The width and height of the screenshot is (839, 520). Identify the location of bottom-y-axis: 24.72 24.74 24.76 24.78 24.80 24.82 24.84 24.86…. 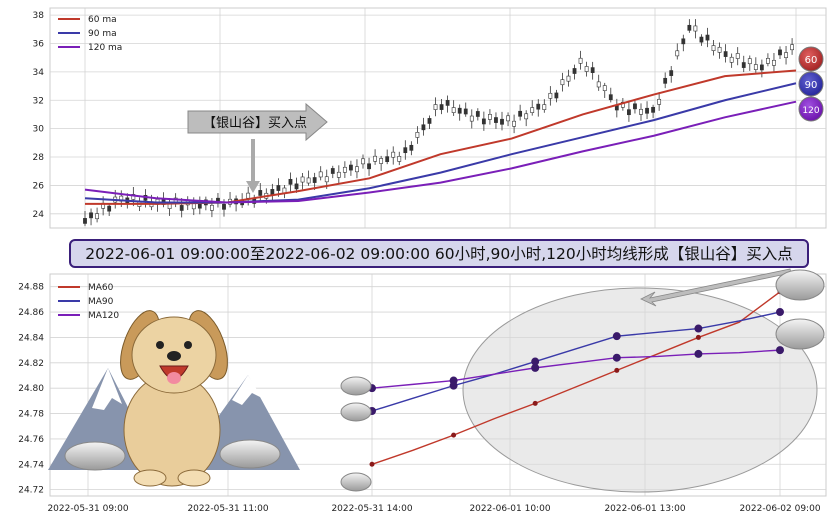
(31, 389).